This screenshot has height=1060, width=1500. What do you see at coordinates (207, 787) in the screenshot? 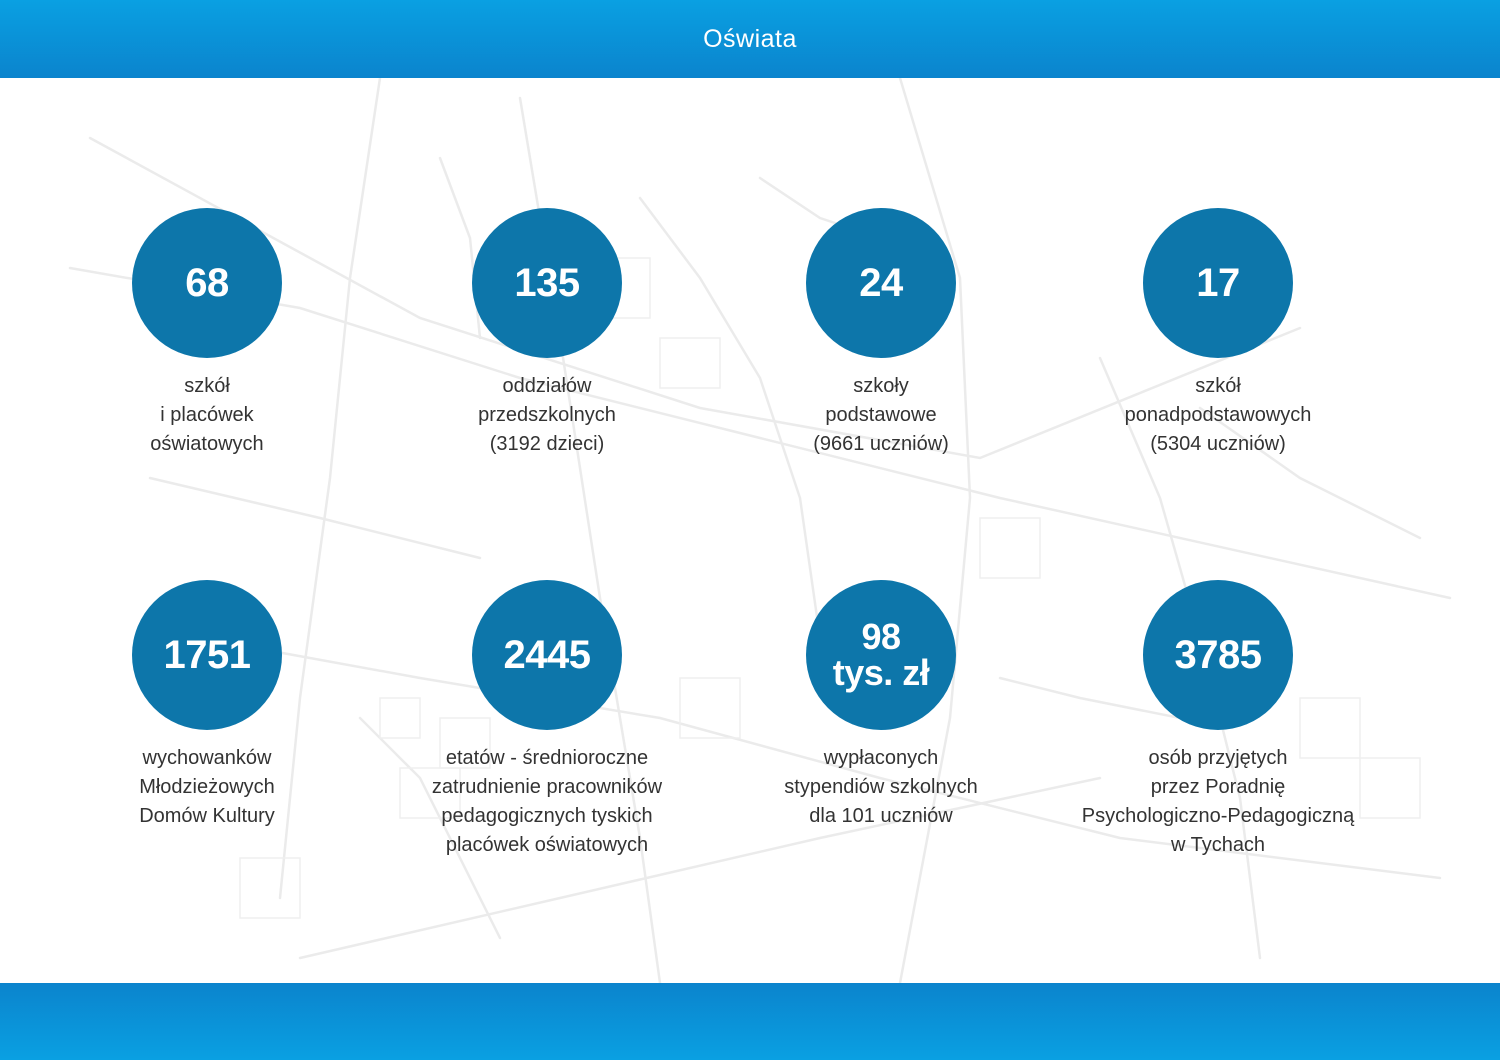
I see `stat-label: wychowanków Młodzieżowych Domów Kultury` at bounding box center [207, 787].